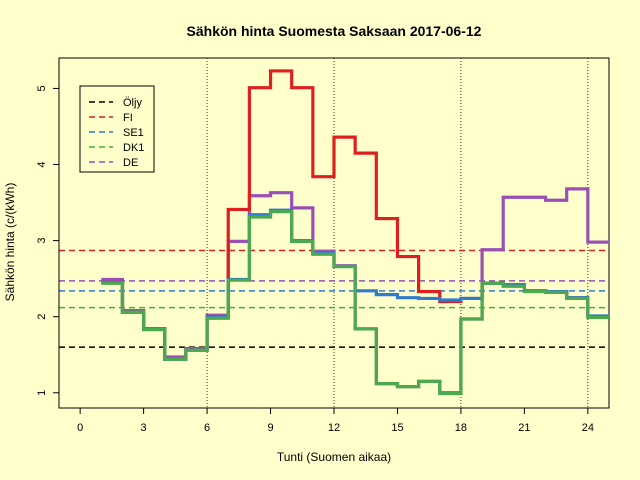  What do you see at coordinates (130, 163) in the screenshot?
I see `legend-label-de: DE` at bounding box center [130, 163].